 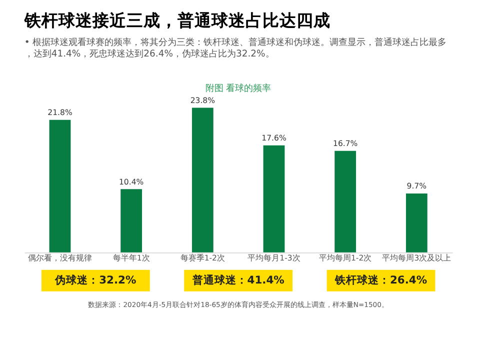 I want to click on data-label: 23.8%, so click(x=202, y=100).